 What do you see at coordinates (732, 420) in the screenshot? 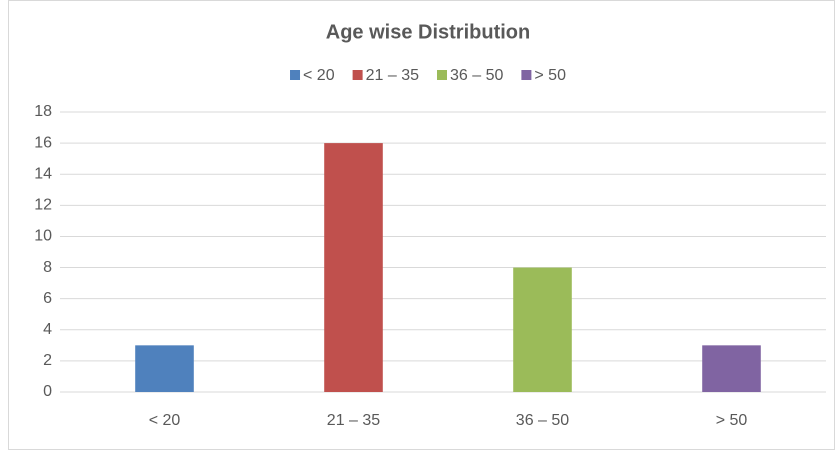
I see `x-tick-label: > 50` at bounding box center [732, 420].